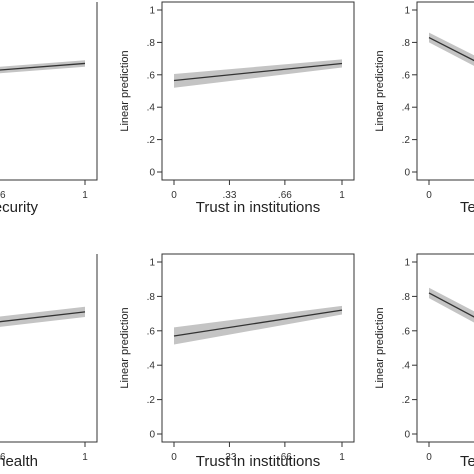 Image resolution: width=474 pixels, height=474 pixels. I want to click on chart-panel-3: 0 0 .2 .4 .6 .8 1 Linear prediction Te, so click(424, 108).